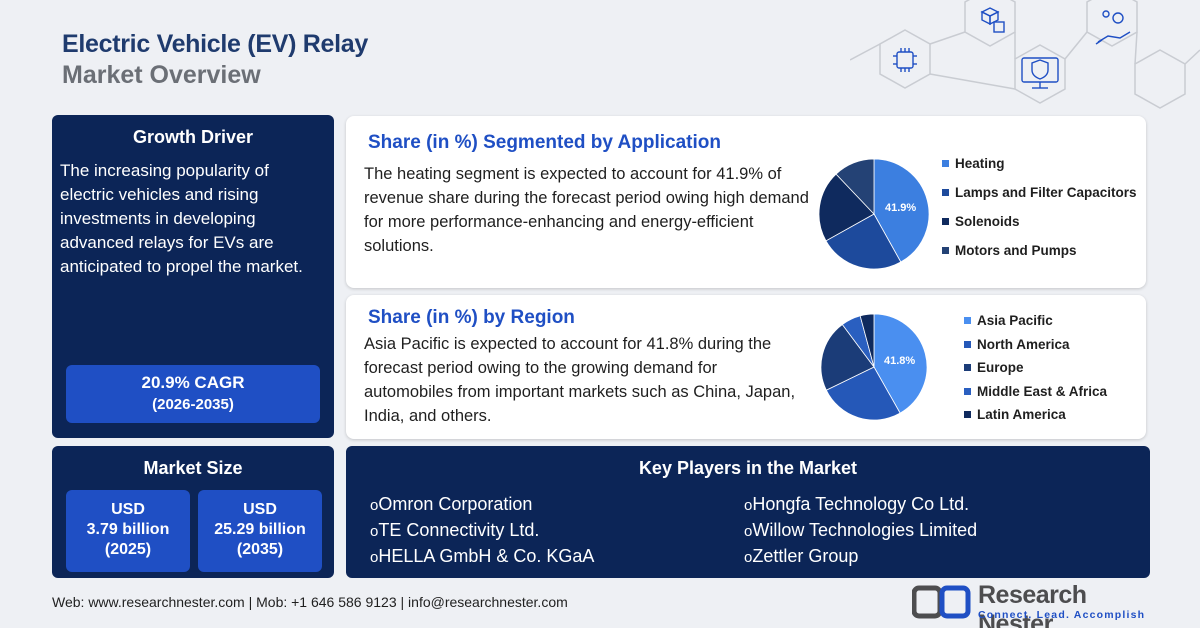 The height and width of the screenshot is (628, 1200). I want to click on year-label: (2025), so click(128, 549).